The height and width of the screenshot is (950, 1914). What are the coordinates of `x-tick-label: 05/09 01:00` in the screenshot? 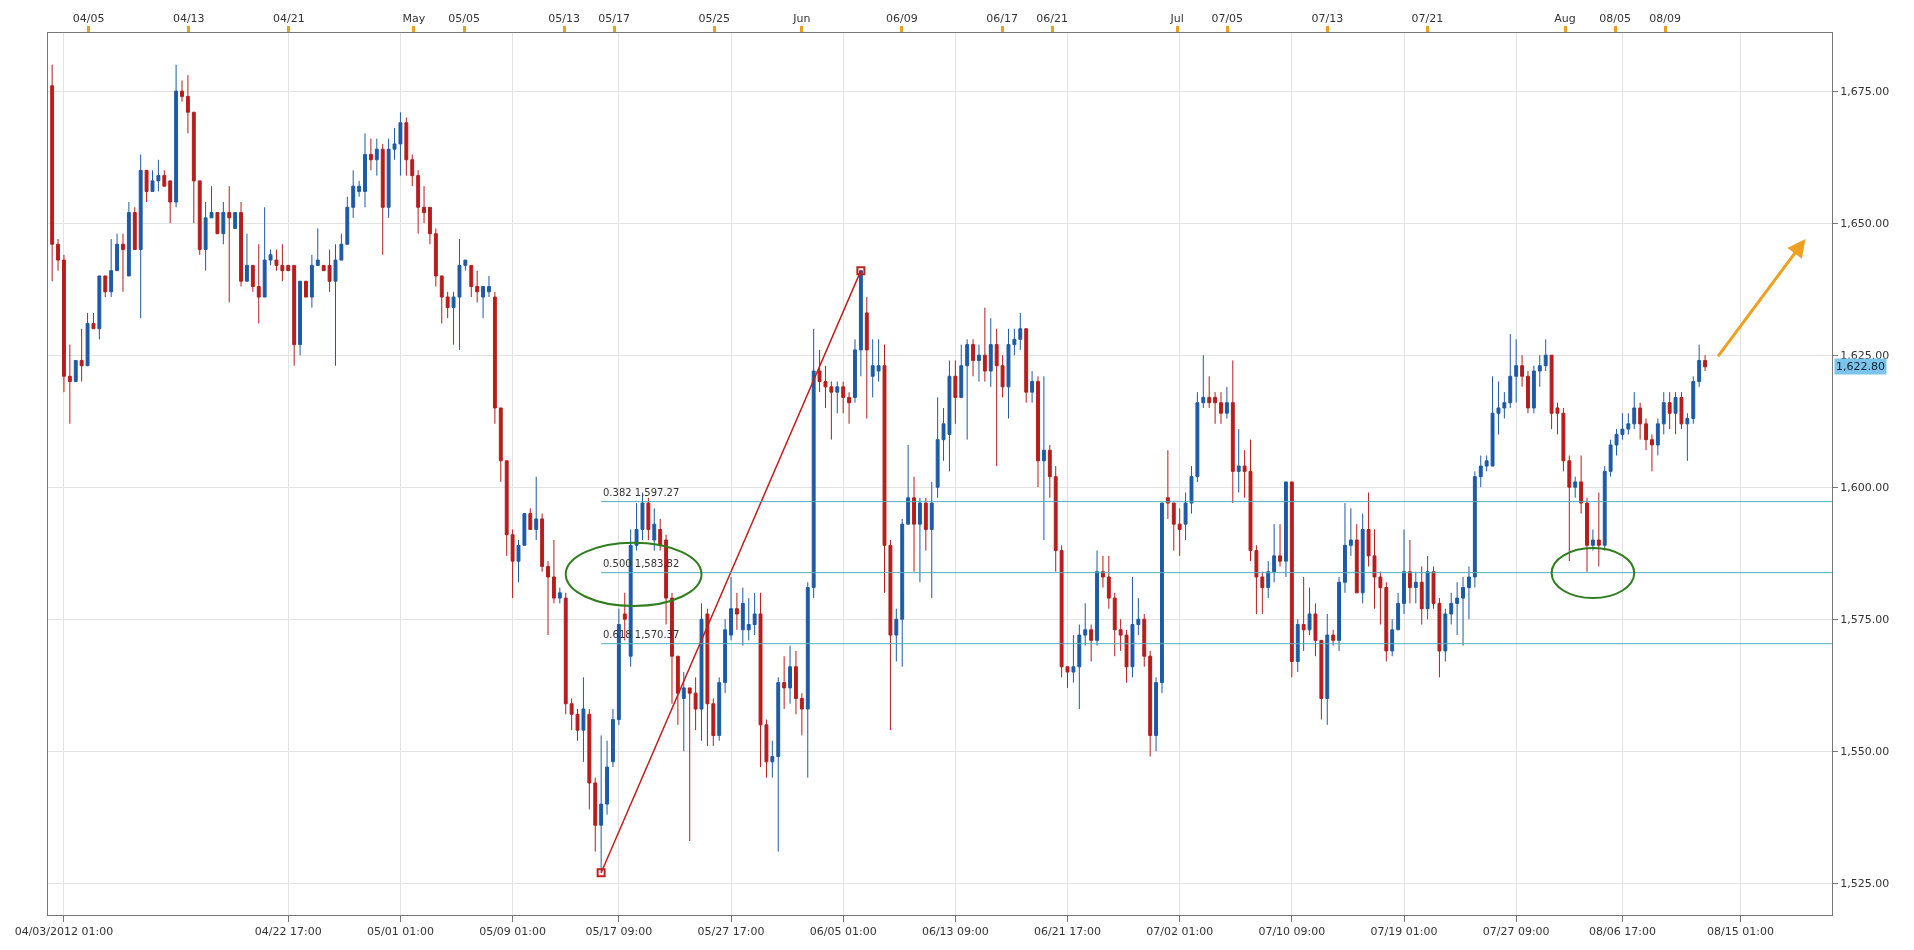 It's located at (513, 932).